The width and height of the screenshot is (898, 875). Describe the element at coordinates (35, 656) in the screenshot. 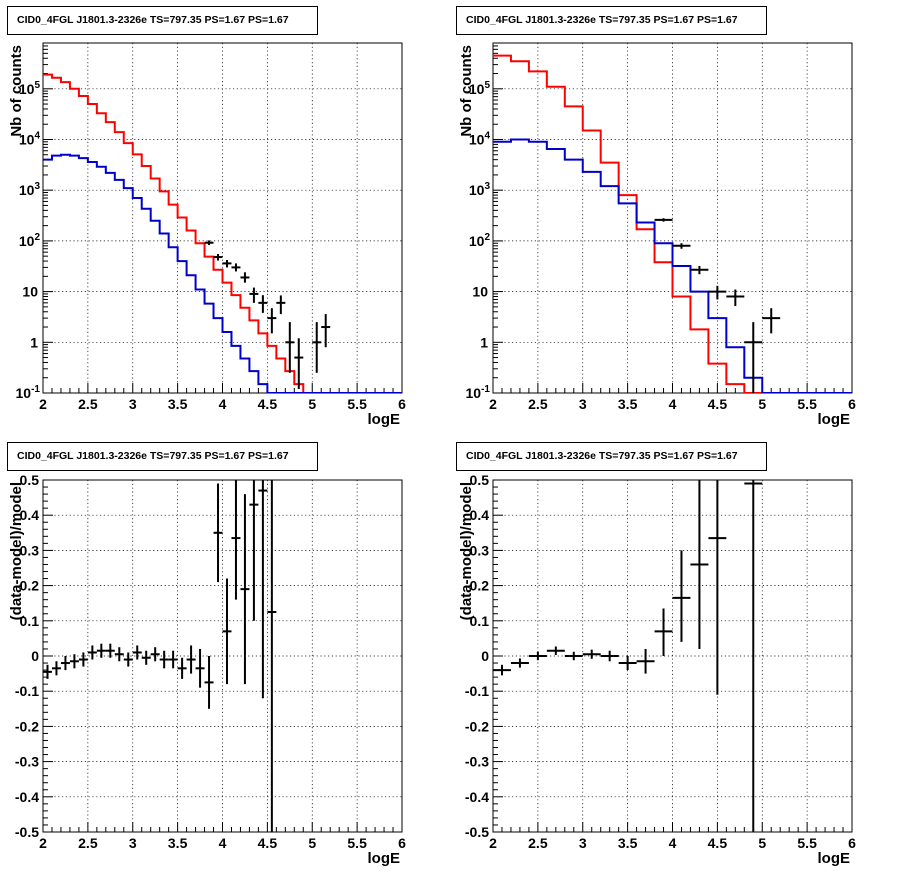

I see `y-tick-label: 0` at that location.